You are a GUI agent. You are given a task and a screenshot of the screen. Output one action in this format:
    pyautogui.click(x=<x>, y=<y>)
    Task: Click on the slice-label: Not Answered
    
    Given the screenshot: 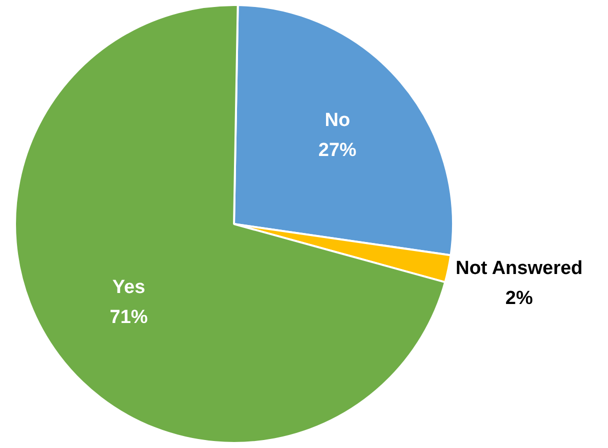 What is the action you would take?
    pyautogui.click(x=519, y=268)
    